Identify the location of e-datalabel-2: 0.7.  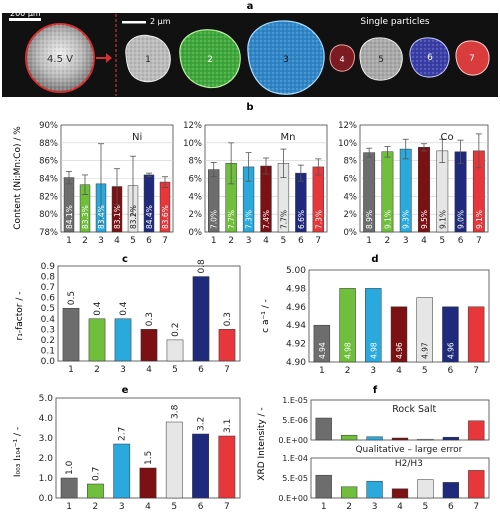
(96, 474).